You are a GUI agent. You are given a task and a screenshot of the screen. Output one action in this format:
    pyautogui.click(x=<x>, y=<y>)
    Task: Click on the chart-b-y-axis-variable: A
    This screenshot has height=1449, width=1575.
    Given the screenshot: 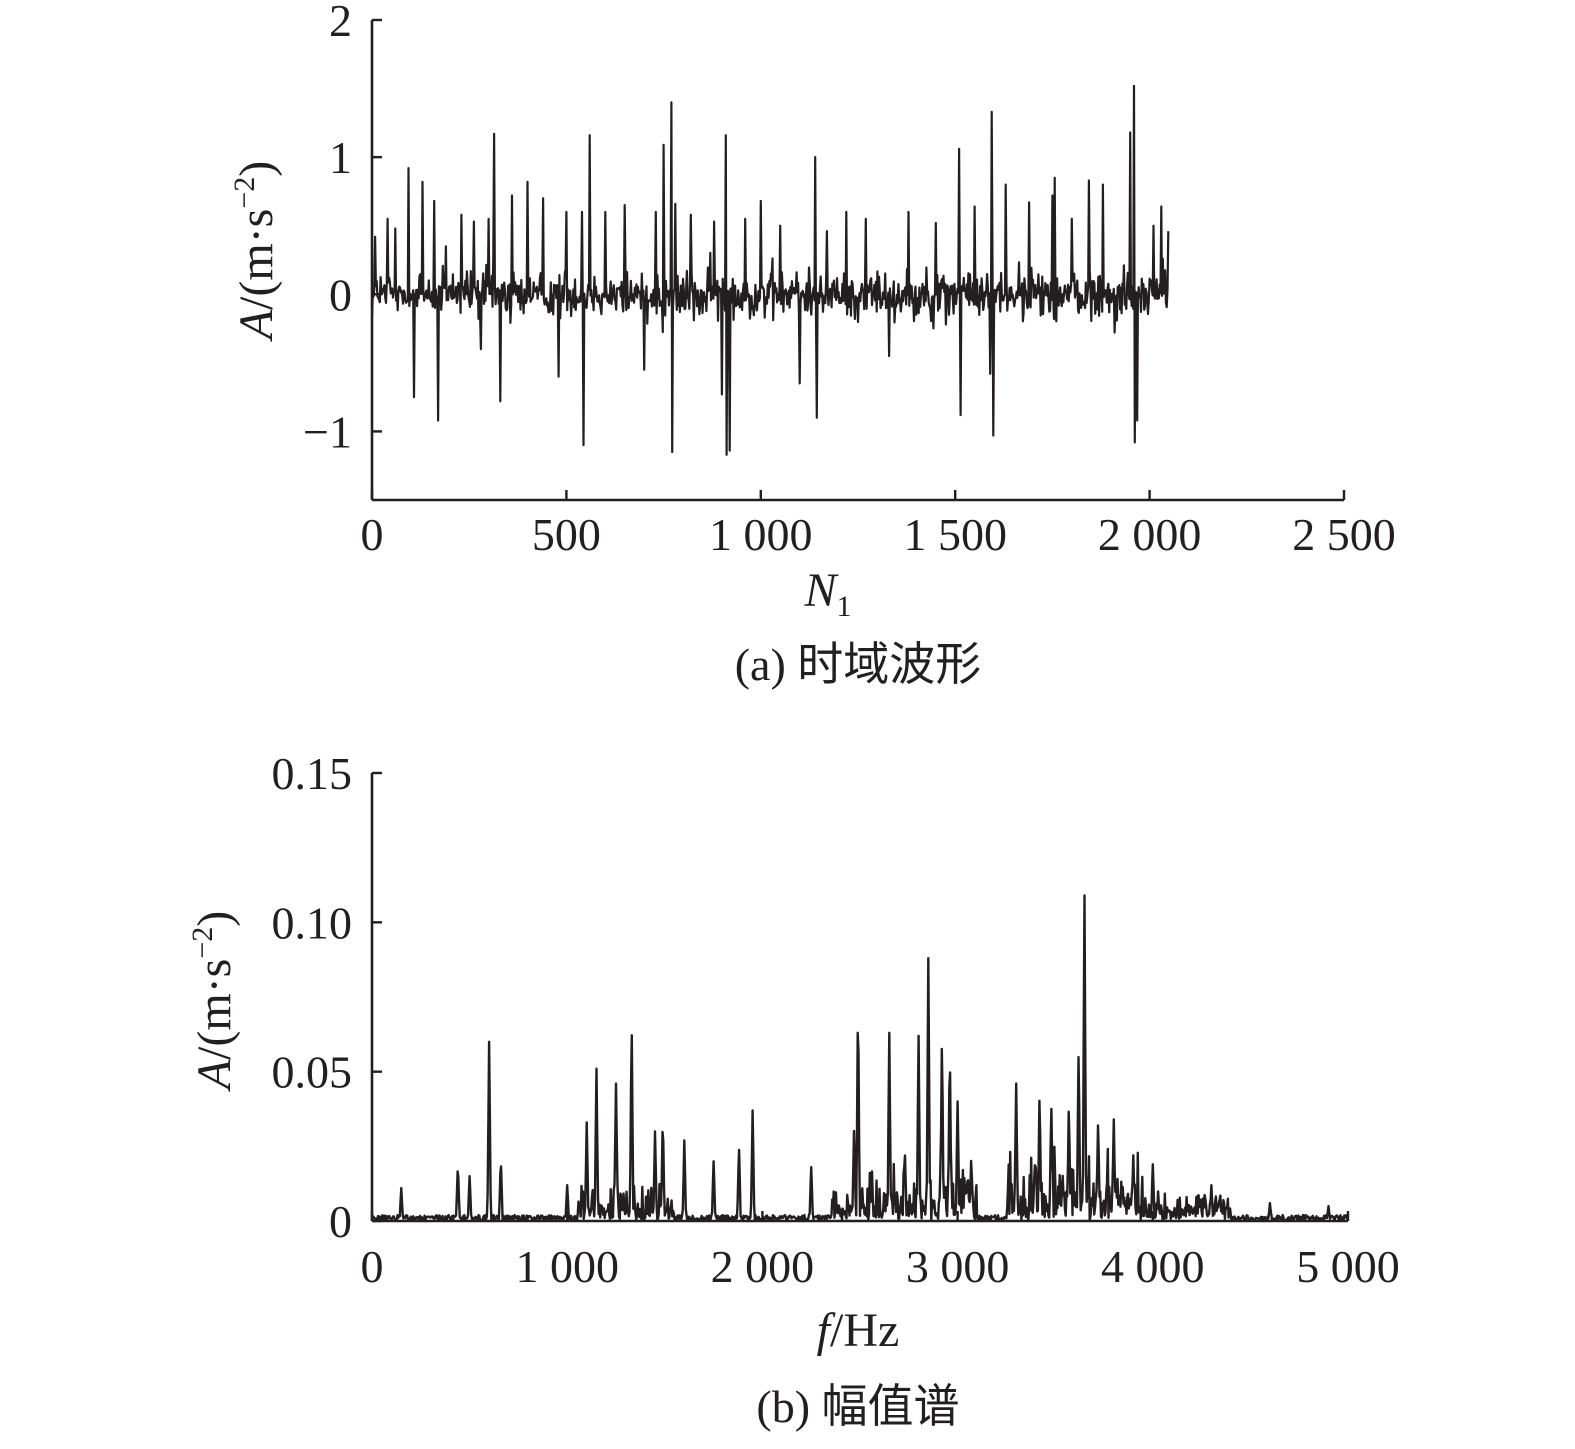 What is the action you would take?
    pyautogui.click(x=214, y=1075)
    